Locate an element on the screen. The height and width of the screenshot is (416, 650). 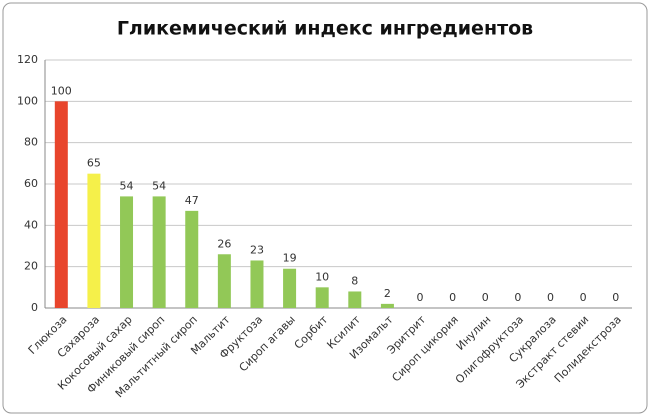
y-tick-label: 120 is located at coordinates (27, 59).